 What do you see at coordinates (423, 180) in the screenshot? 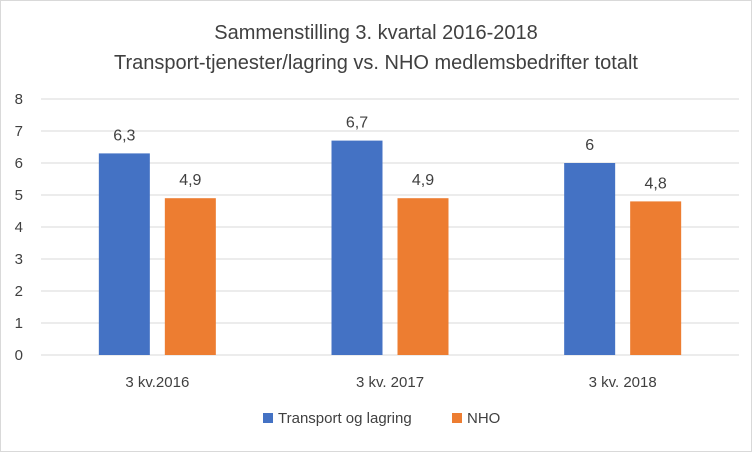
I see `data-label-nho-2: 4,9` at bounding box center [423, 180].